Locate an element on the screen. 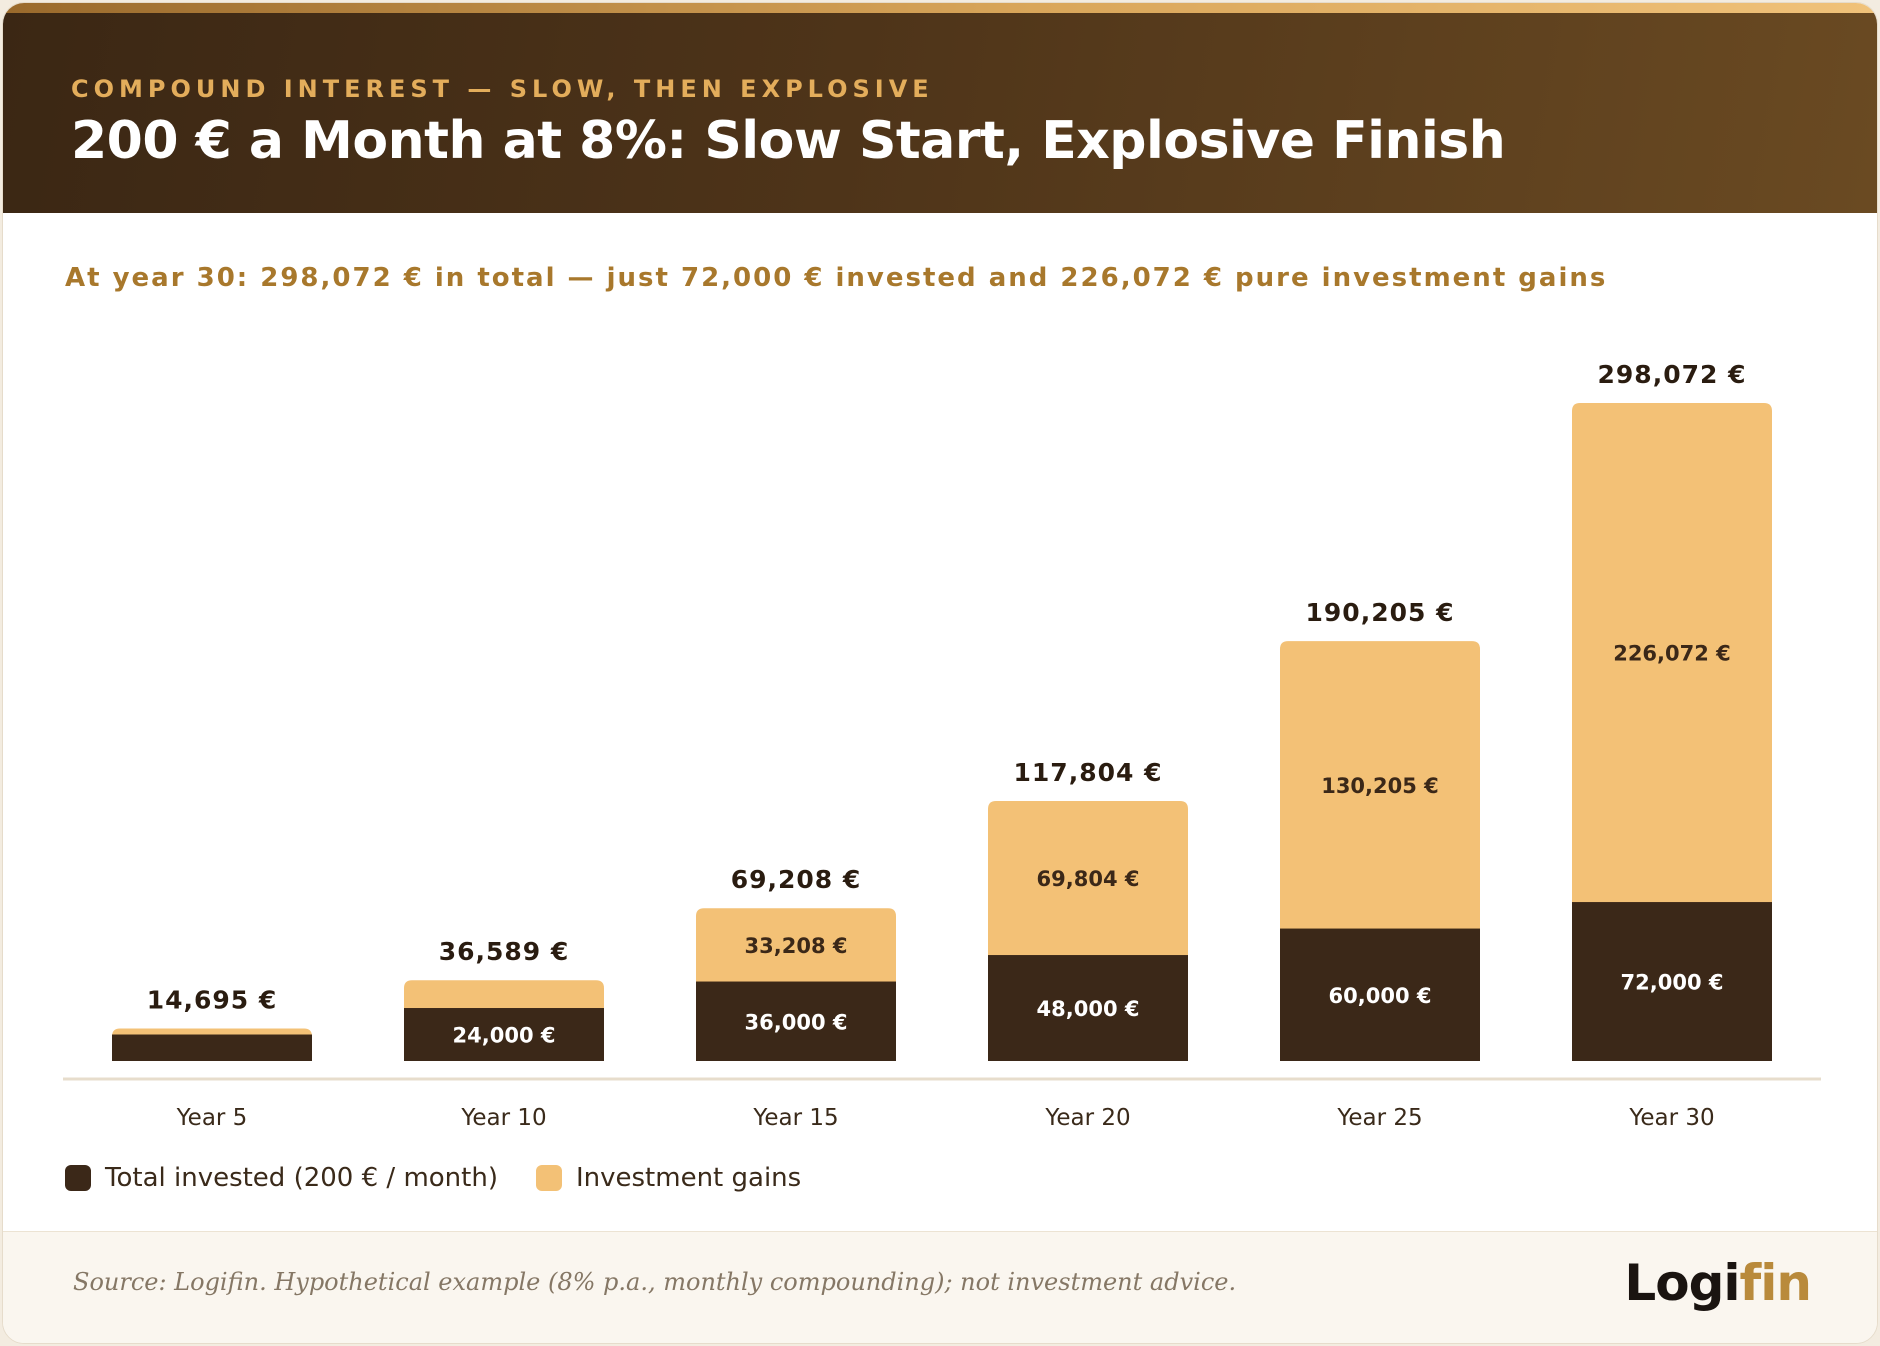  total-label-2: 36,589 € is located at coordinates (504, 951).